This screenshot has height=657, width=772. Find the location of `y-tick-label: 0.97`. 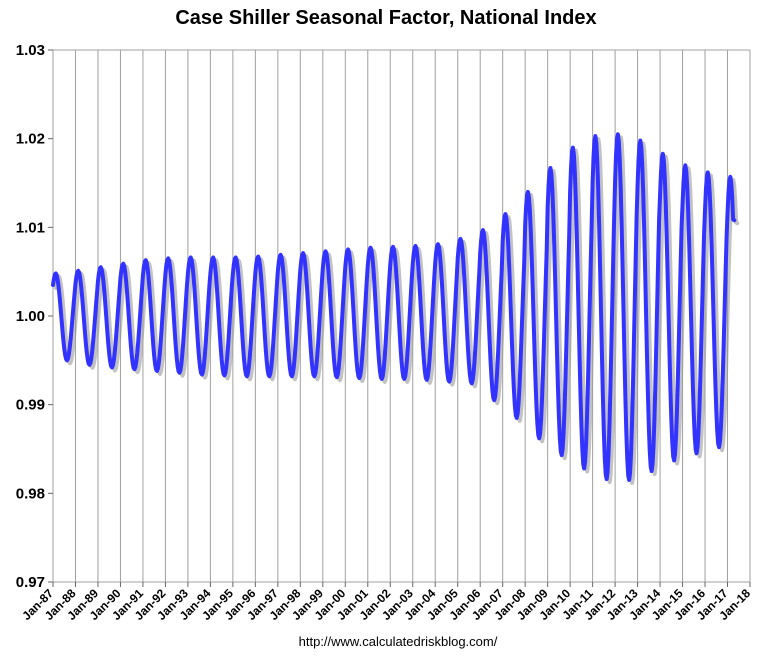

y-tick-label: 0.97 is located at coordinates (30, 582).